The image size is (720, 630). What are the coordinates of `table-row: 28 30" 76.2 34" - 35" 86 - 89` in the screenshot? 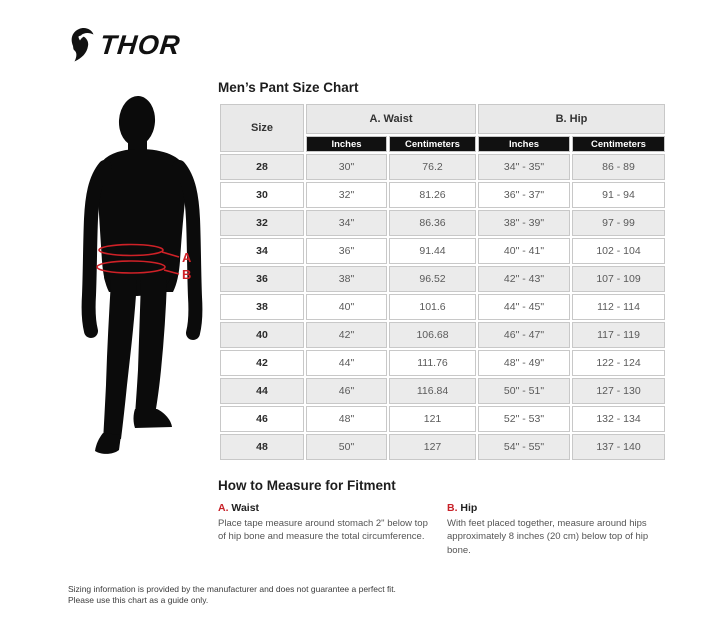 It's located at (442, 167).